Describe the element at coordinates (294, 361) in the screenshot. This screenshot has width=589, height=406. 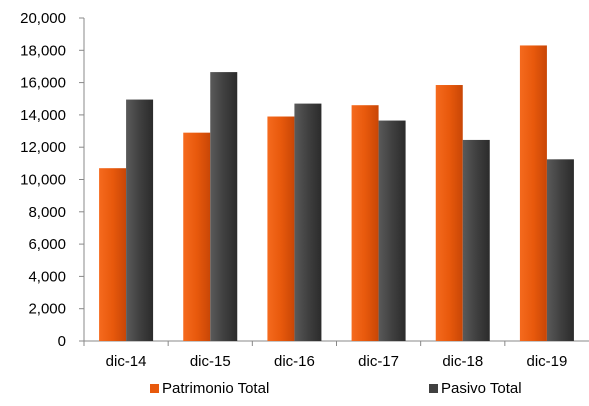
I see `x-tick-label: dic-16` at that location.